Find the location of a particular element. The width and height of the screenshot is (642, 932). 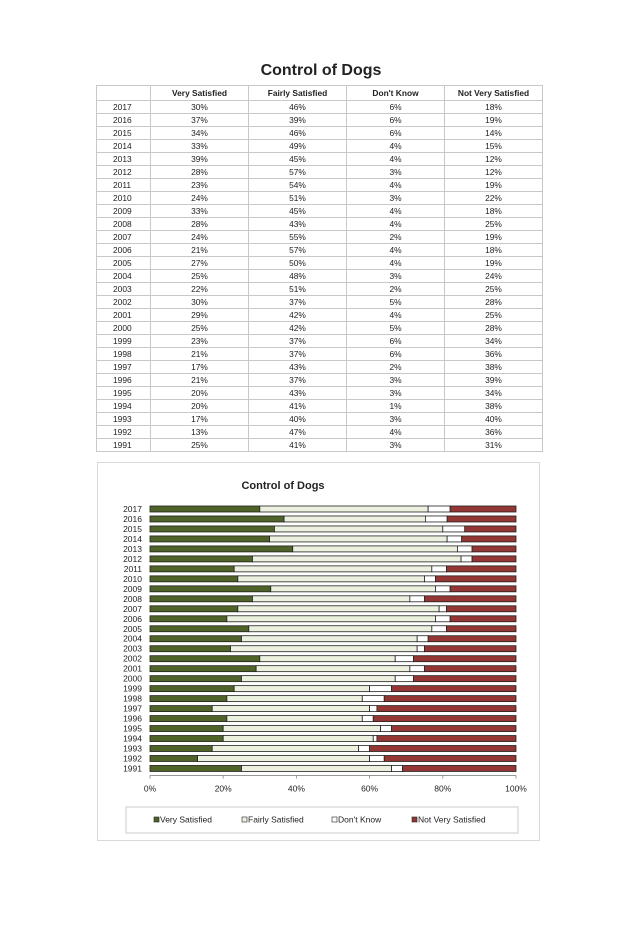

table-row: 1991 25% 41% 3% 31% is located at coordinates (319, 445).